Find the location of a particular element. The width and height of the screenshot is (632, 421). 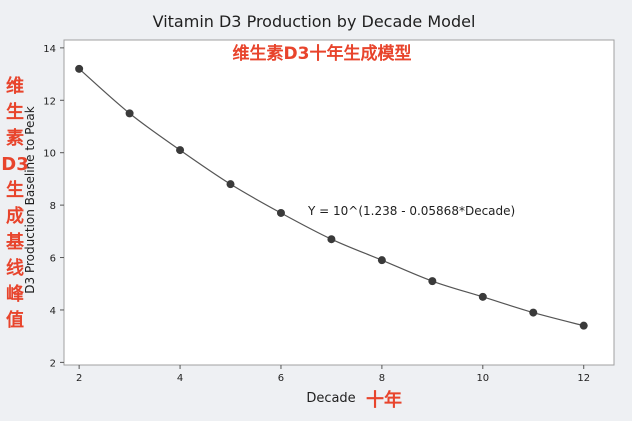

x-tick-label: 12 is located at coordinates (583, 378).